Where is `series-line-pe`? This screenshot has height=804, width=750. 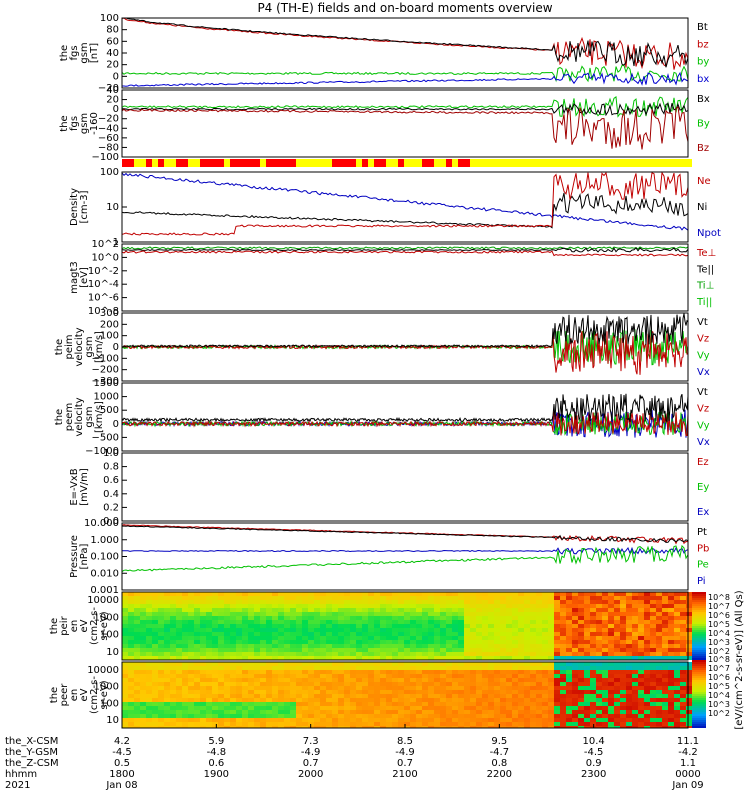 series-line-pe is located at coordinates (405, 558).